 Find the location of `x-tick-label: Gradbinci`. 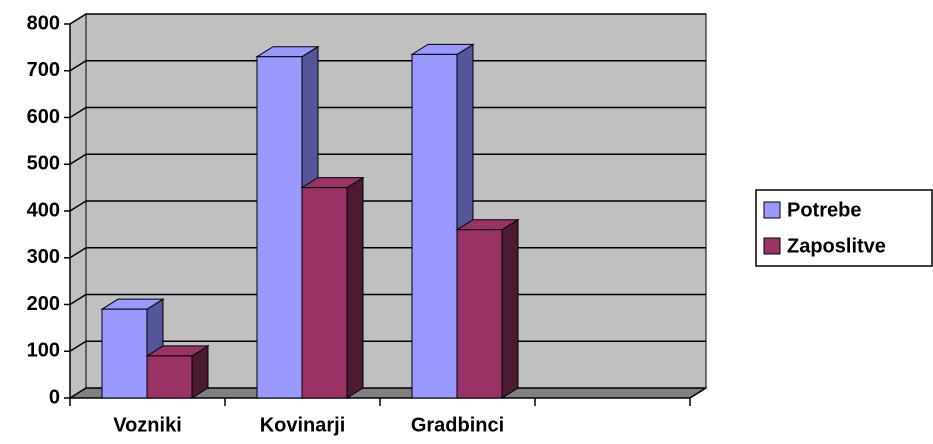

x-tick-label: Gradbinci is located at coordinates (457, 425).